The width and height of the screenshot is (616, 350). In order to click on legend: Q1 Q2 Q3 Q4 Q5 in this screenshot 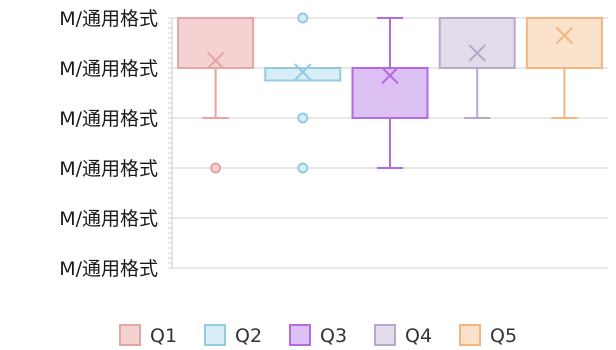, I will do `click(318, 335)`.